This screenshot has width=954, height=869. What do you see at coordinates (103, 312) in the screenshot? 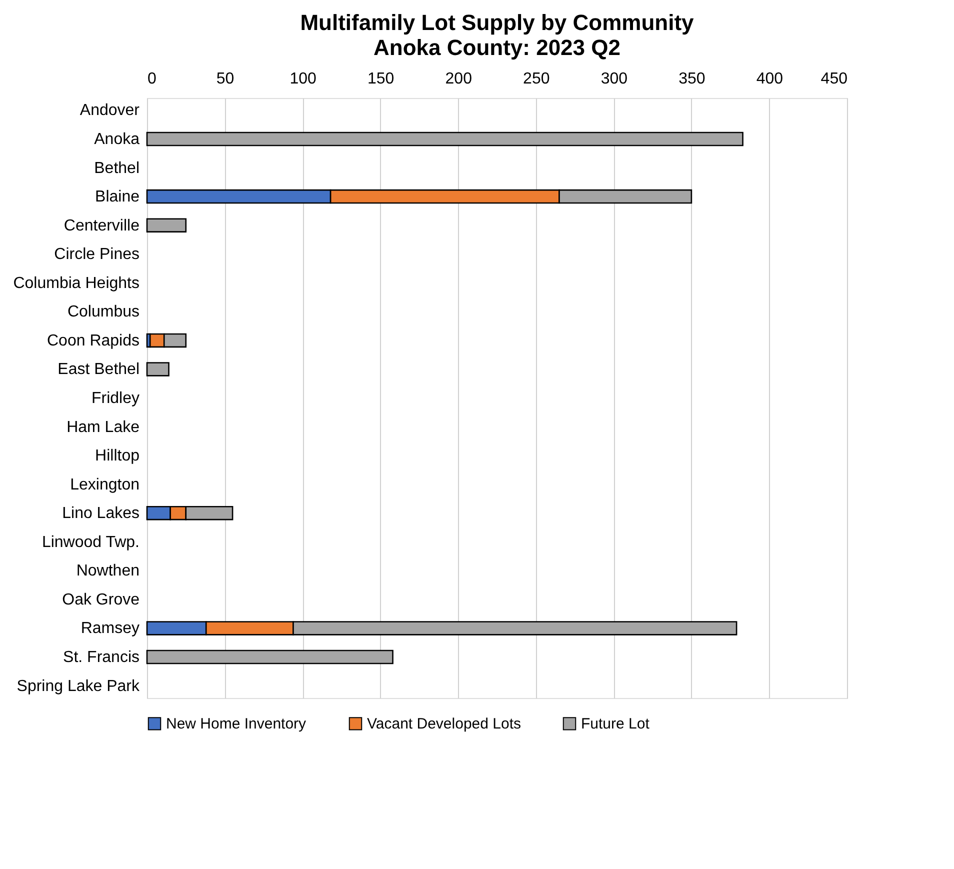
I see `y-tick-label: Columbus` at bounding box center [103, 312].